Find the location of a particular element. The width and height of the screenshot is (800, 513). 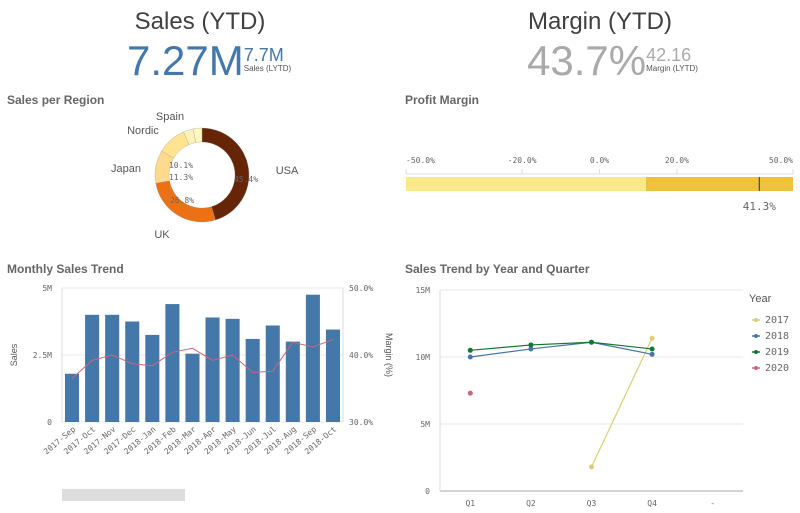

margin-kpi: 43.7% 42.16 Margin (LYTD) is located at coordinates (612, 61).